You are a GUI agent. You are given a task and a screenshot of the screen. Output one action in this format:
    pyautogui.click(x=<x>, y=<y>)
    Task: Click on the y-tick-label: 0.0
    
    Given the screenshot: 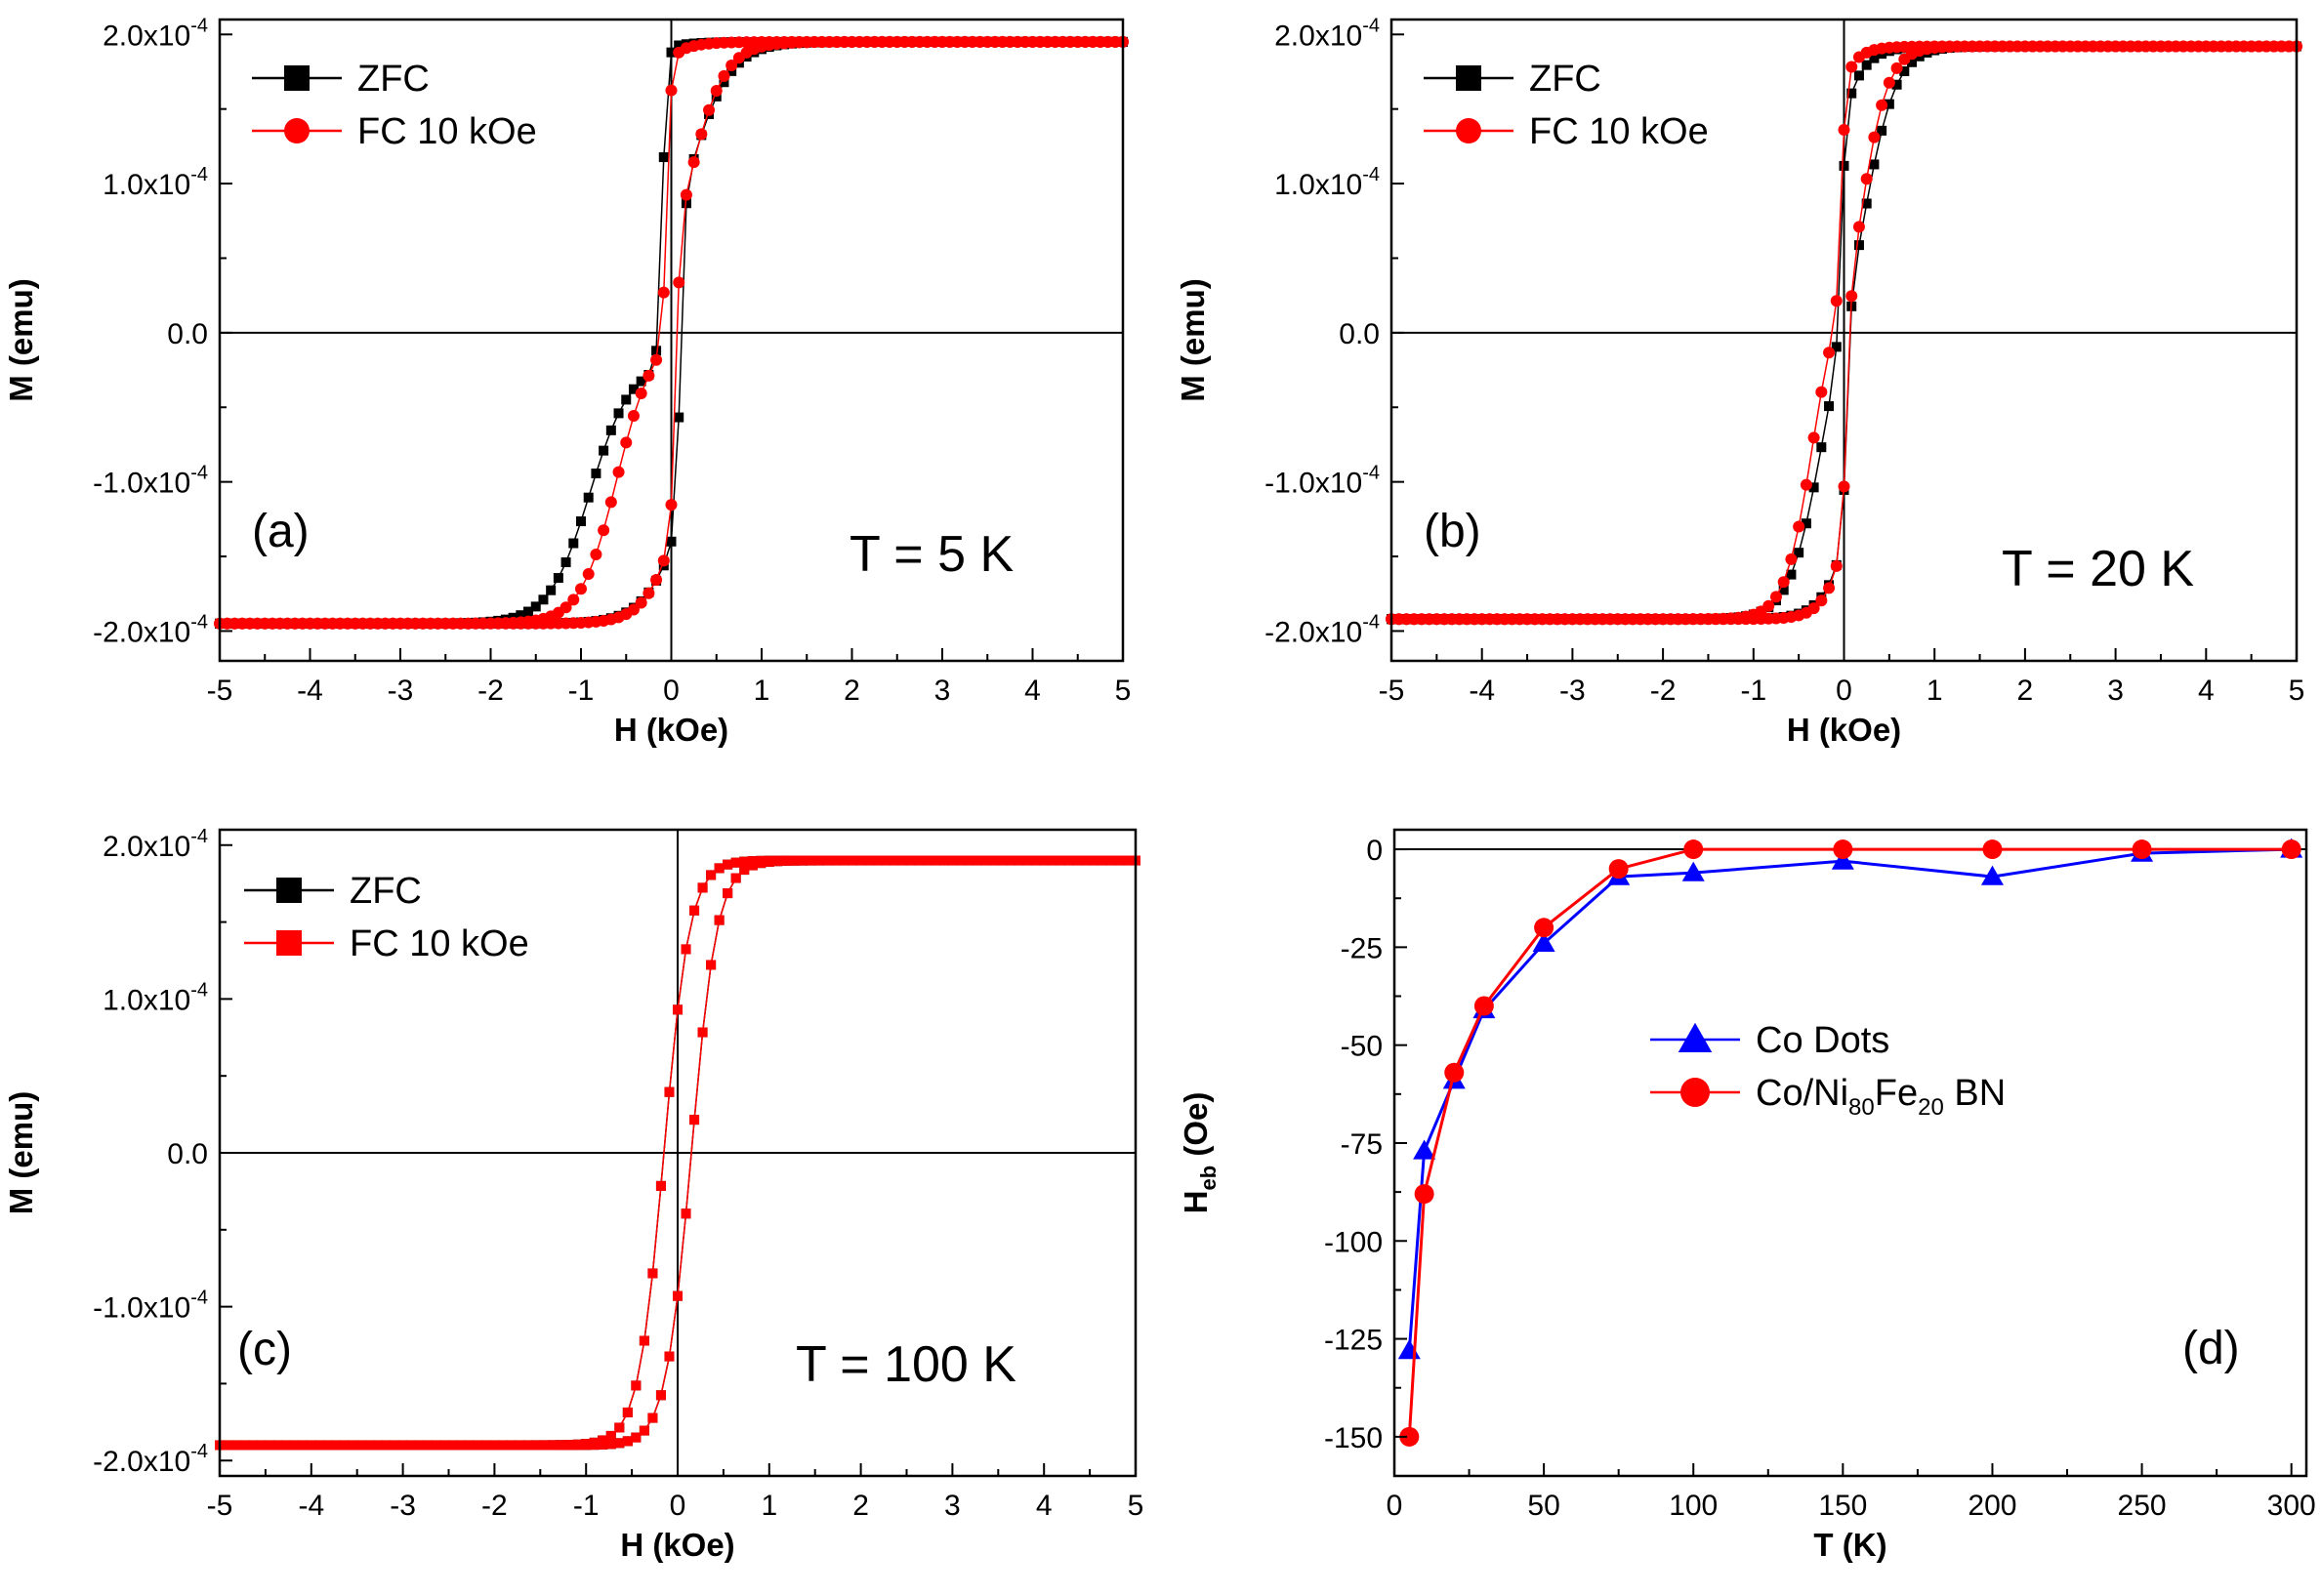 What is the action you would take?
    pyautogui.click(x=1359, y=334)
    